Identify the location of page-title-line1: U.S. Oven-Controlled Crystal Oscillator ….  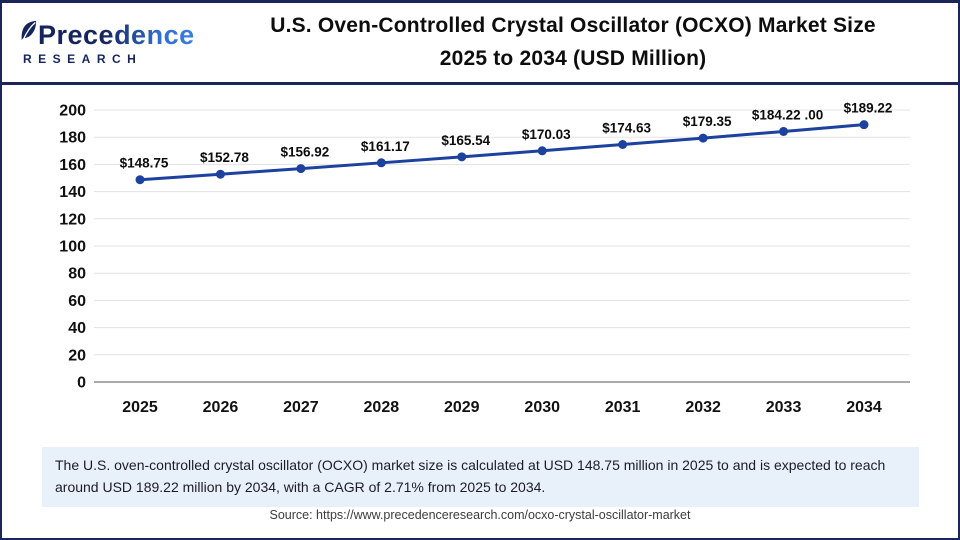
(573, 25).